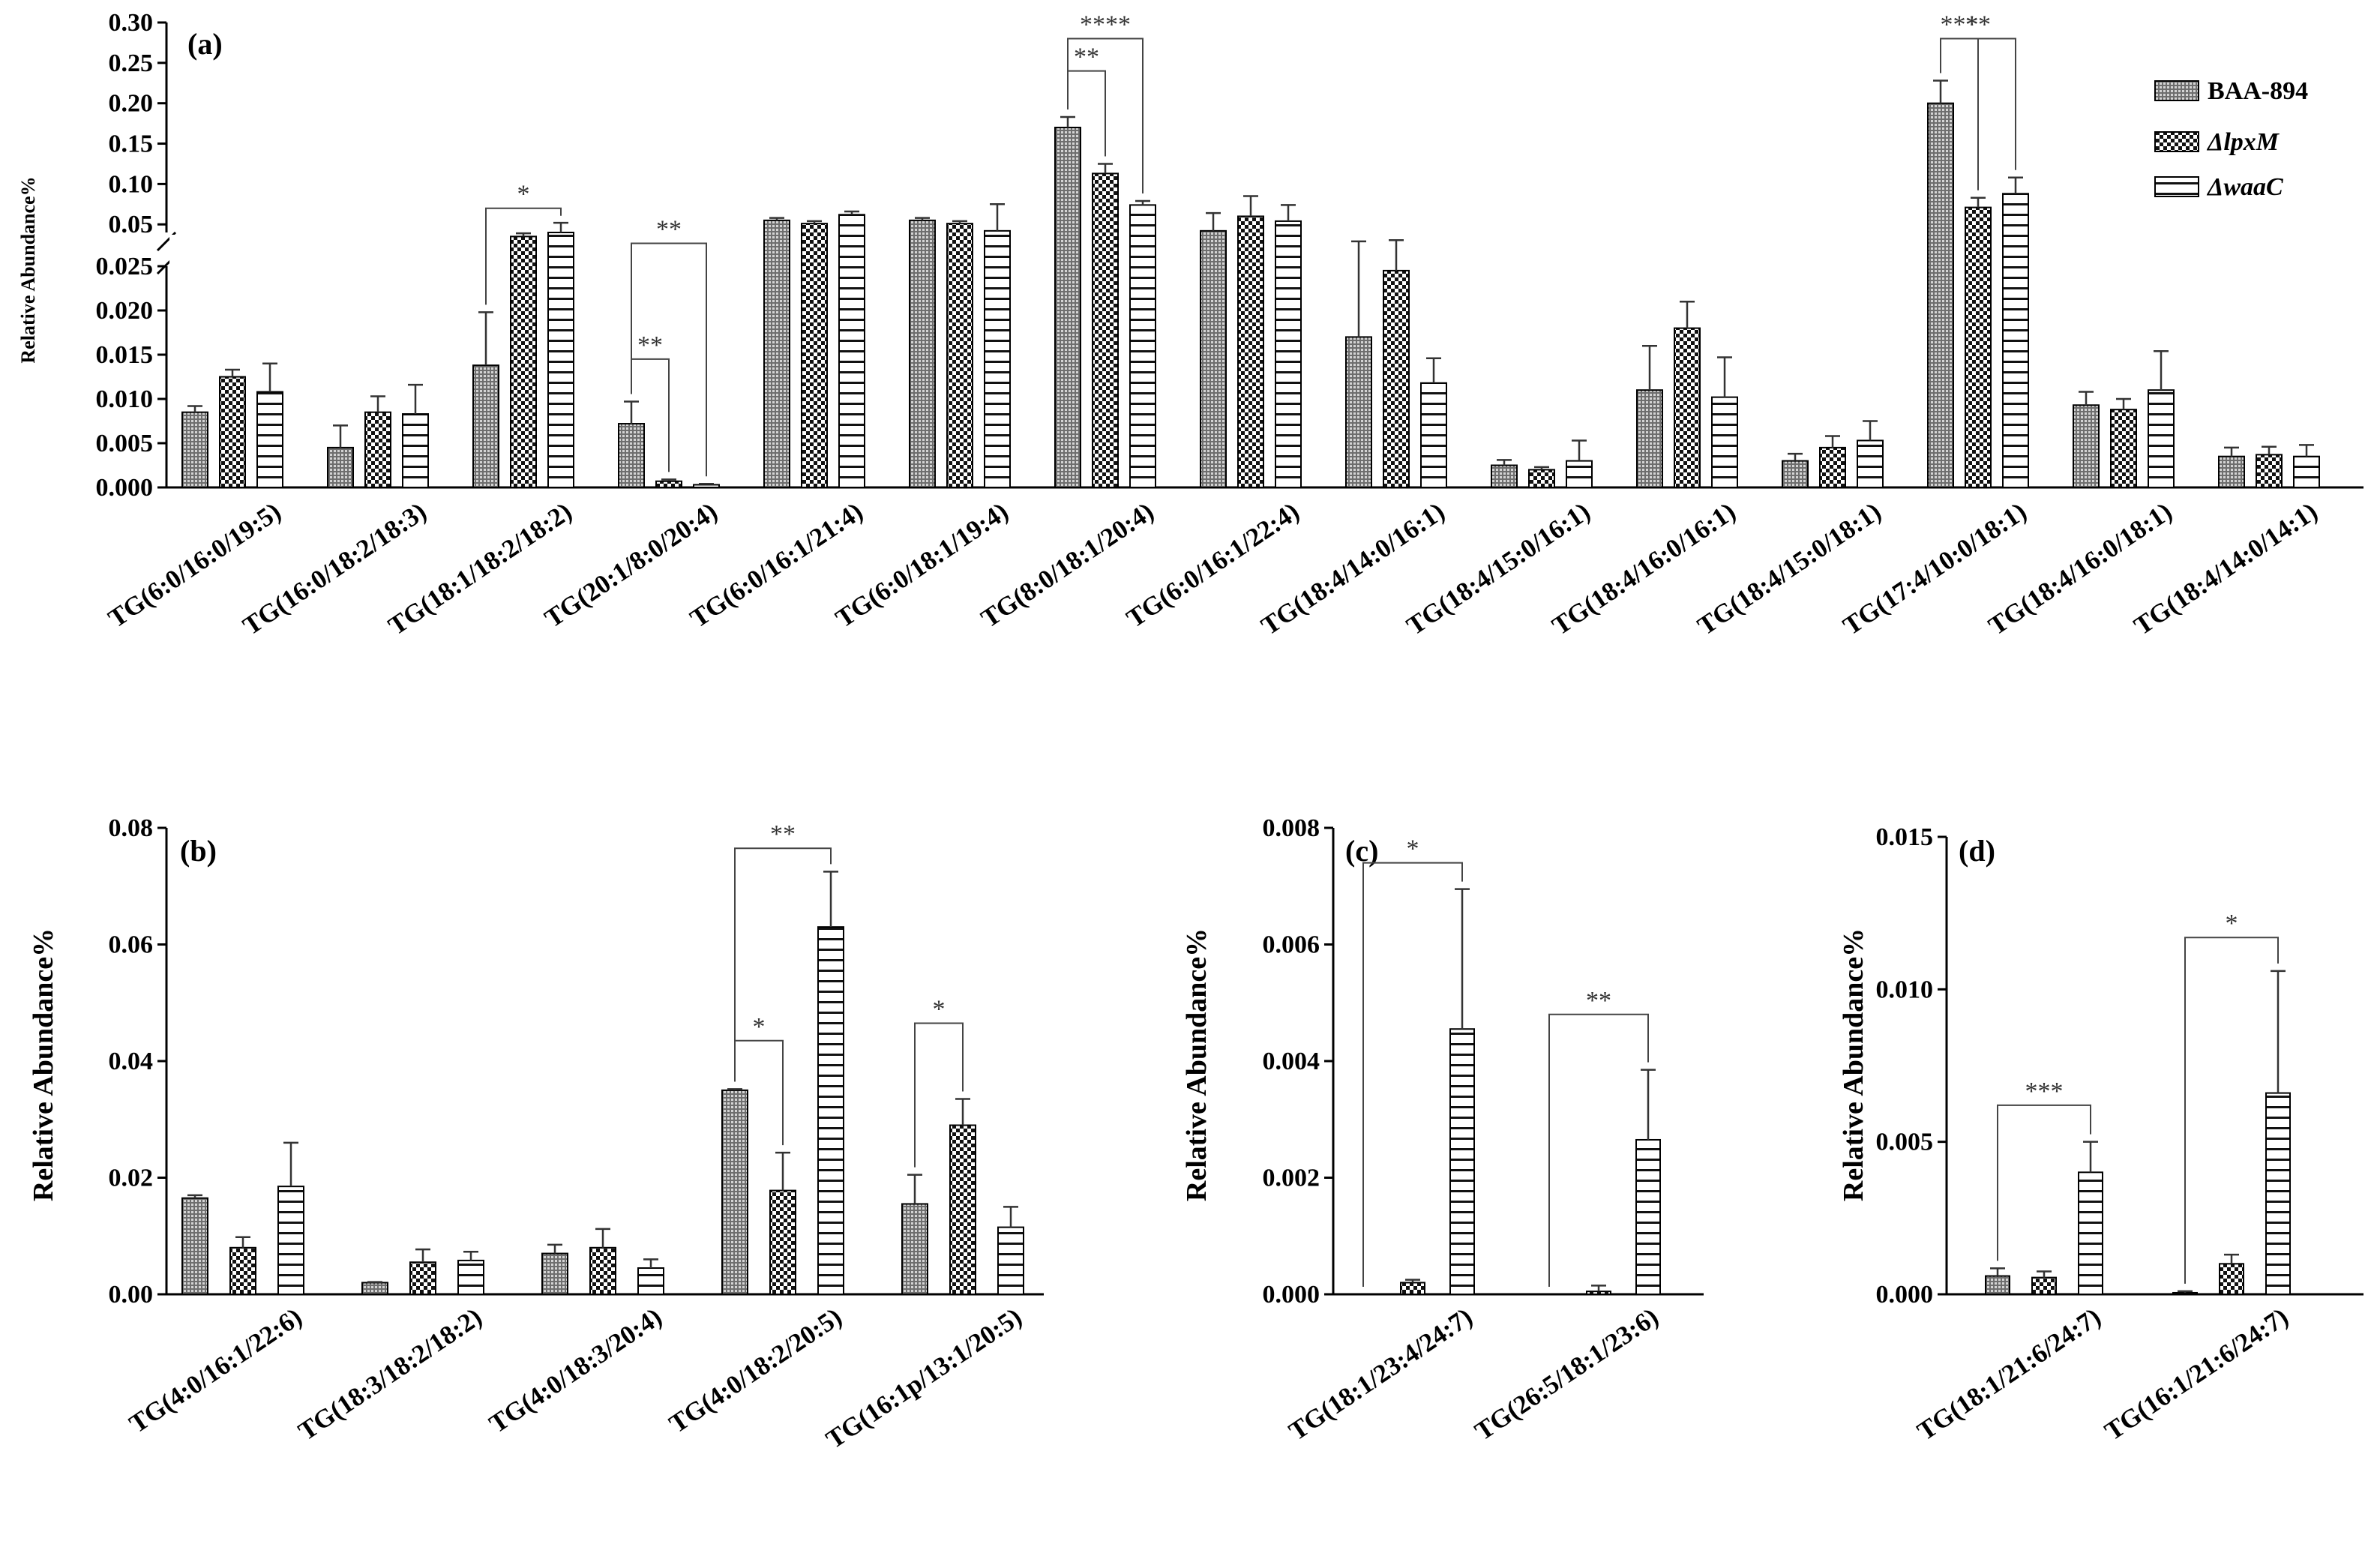  I want to click on category-labels-d: TG(18:1/21:6/24:7)TG(16:1/21:6/24:7), so click(2103, 1374).